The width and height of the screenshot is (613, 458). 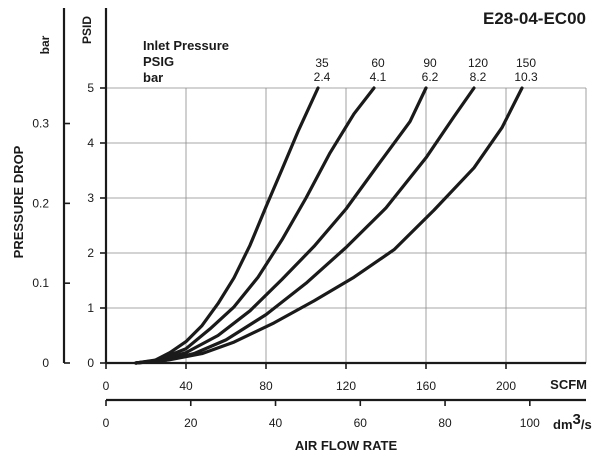 I want to click on y-unit-bar: bar, so click(x=45, y=44).